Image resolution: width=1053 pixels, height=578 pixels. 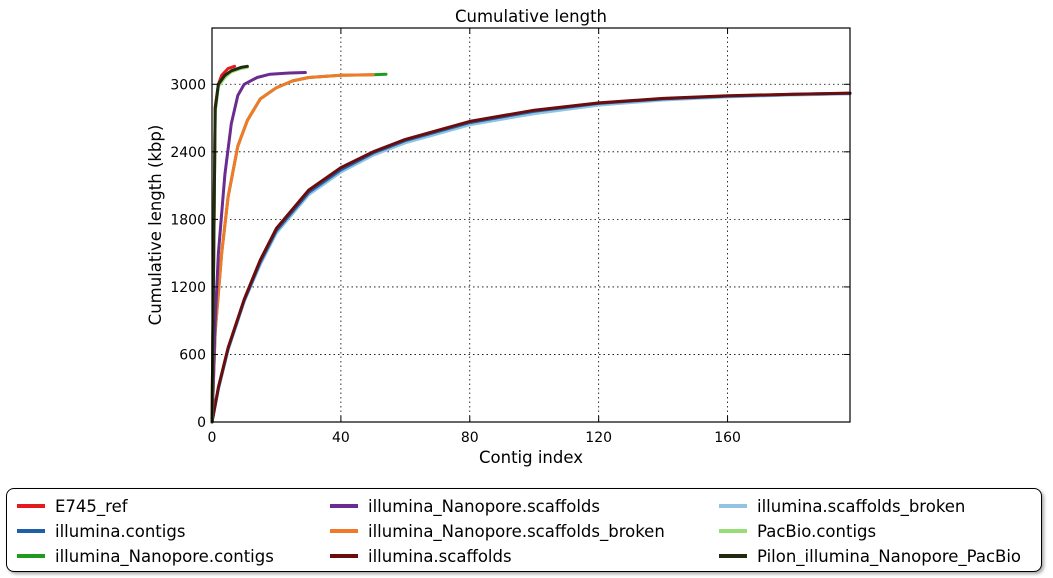 I want to click on legend-item-illumina-scaffolds-broken: illumina.scaffolds_broken, so click(x=842, y=506).